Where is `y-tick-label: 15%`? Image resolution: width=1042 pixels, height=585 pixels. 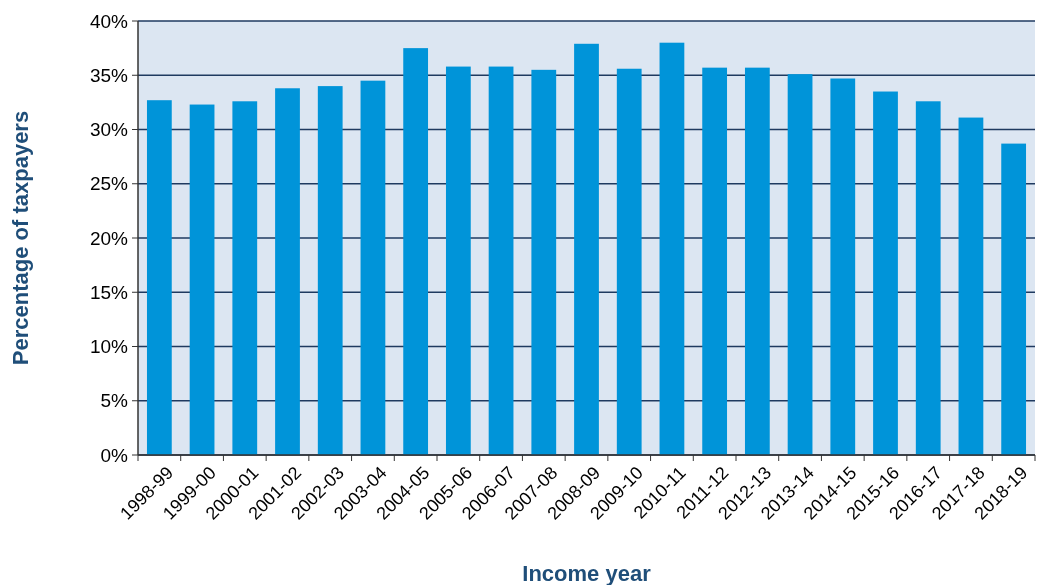 y-tick-label: 15% is located at coordinates (109, 292).